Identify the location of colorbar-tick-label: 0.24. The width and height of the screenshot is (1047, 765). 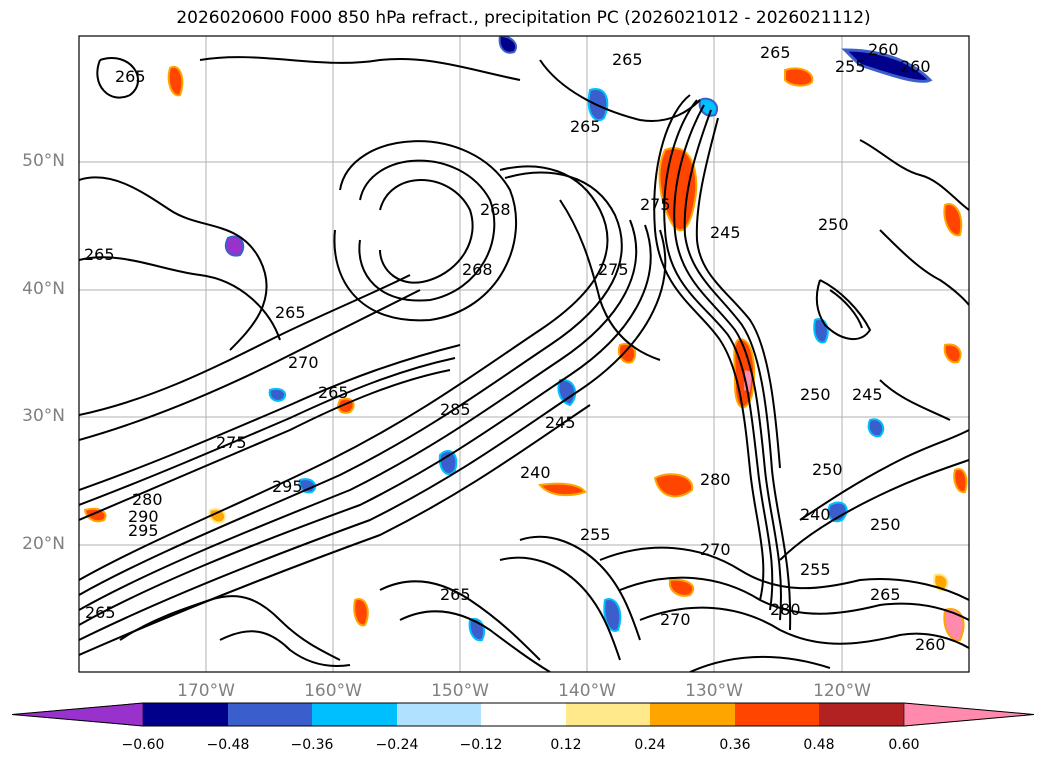
(650, 745).